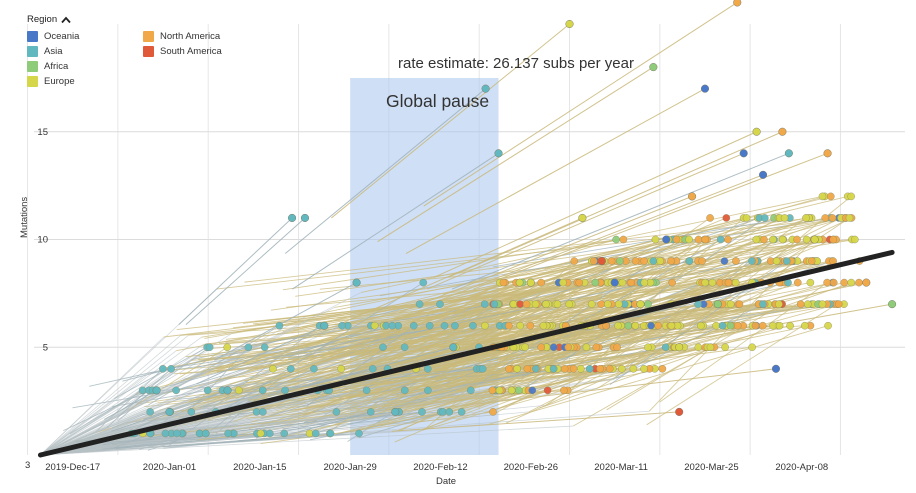  What do you see at coordinates (27, 465) in the screenshot?
I see `y-tick-label: 3` at bounding box center [27, 465].